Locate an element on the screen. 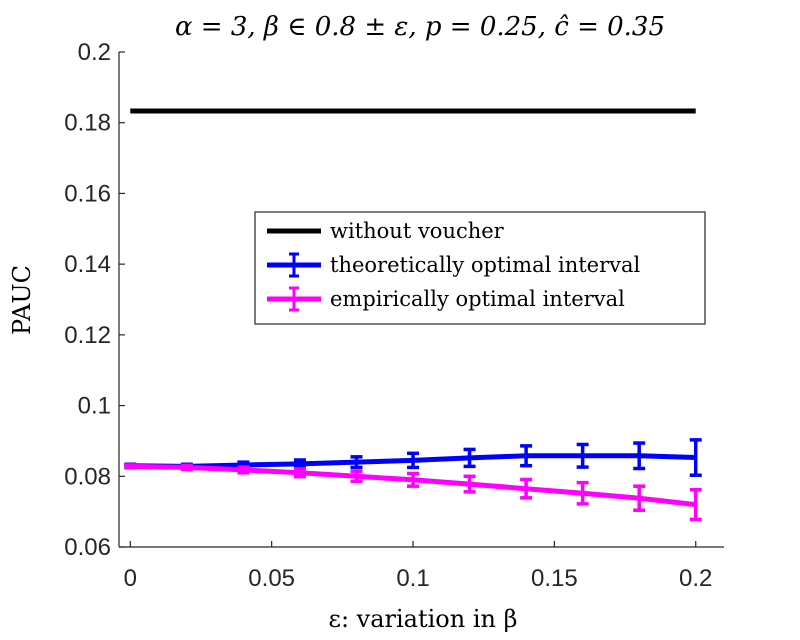 The image size is (800, 640). x-axis-label: ε: variation in β is located at coordinates (423, 619).